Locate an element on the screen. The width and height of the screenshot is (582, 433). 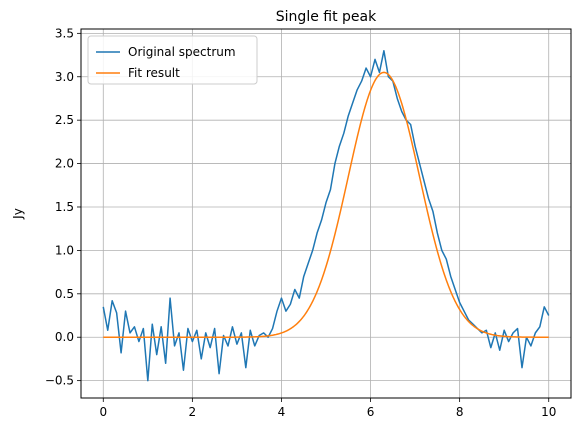
y-axis-label: Jy is located at coordinates (18, 214).